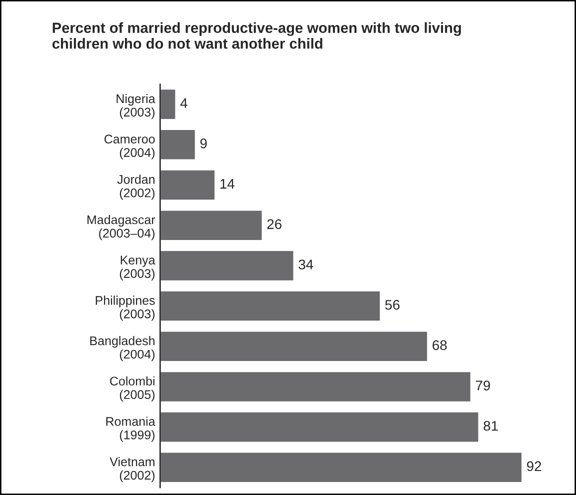 Image resolution: width=576 pixels, height=495 pixels. What do you see at coordinates (227, 184) in the screenshot?
I see `data-label: 14` at bounding box center [227, 184].